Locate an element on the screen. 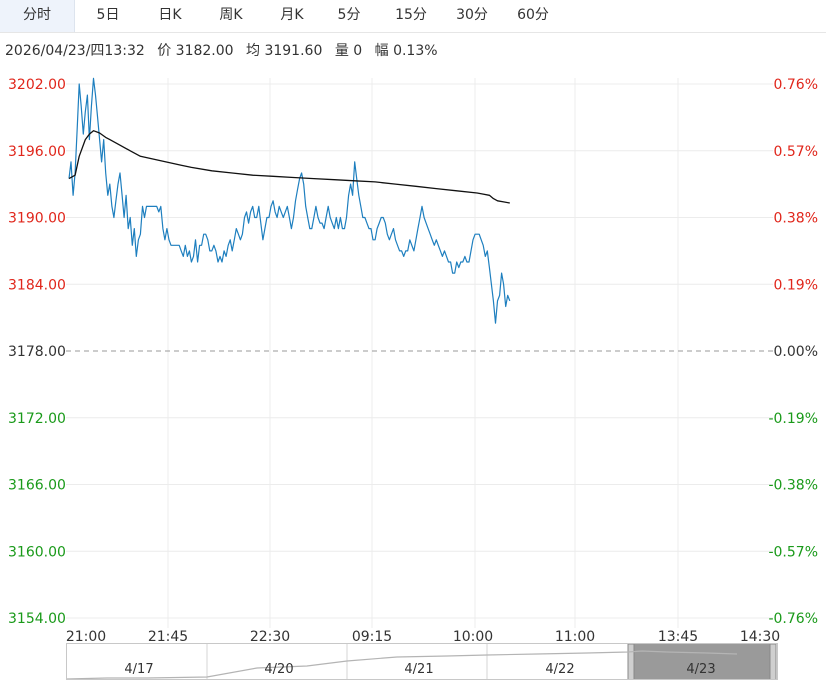 The image size is (826, 682). pct-tick-label: 0.19% is located at coordinates (796, 285).